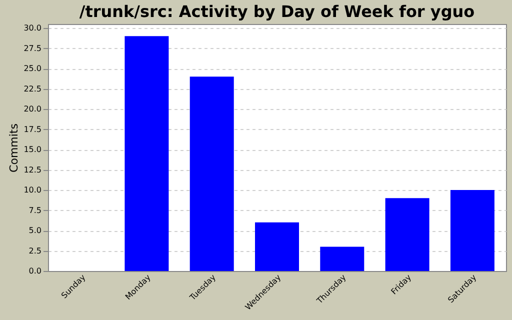 The width and height of the screenshot is (512, 320). Describe the element at coordinates (33, 89) in the screenshot. I see `y-tick-label: 22.5` at that location.